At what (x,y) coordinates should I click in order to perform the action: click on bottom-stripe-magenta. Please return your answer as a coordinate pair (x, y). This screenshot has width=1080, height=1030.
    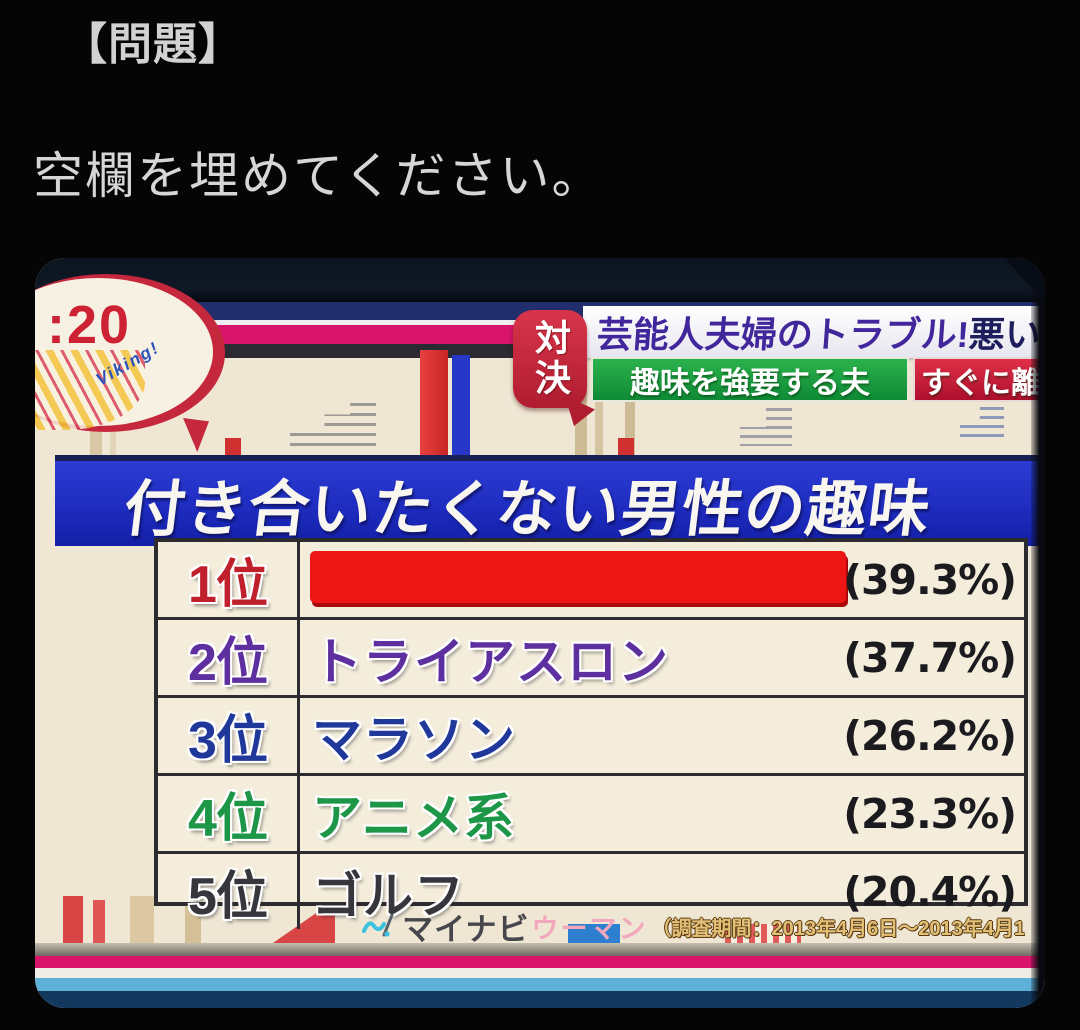
    Looking at the image, I should click on (540, 962).